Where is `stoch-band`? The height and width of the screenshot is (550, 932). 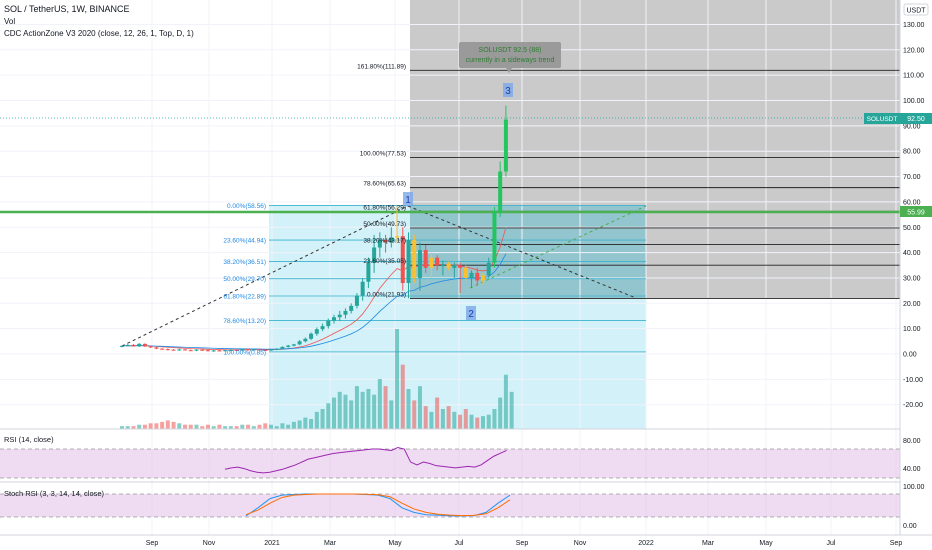
stoch-band is located at coordinates (450, 505).